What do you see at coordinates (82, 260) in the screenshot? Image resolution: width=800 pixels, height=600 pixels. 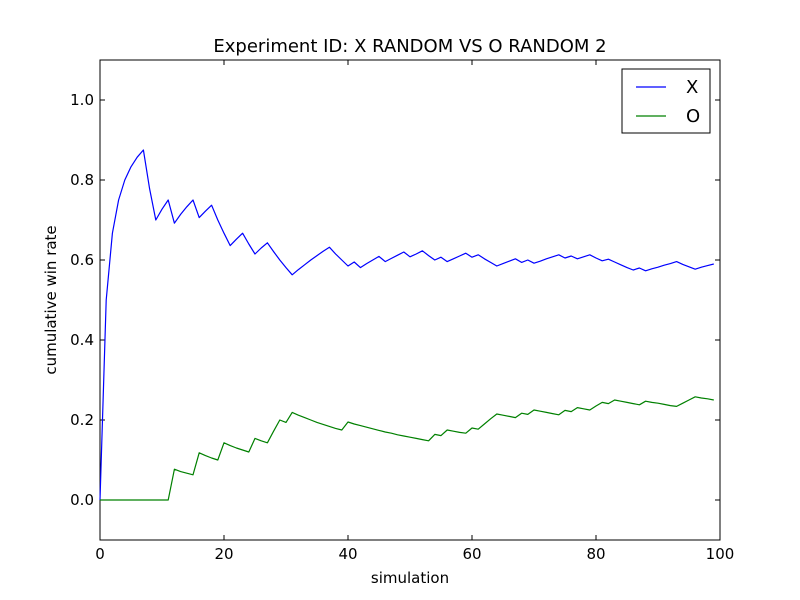 I see `y-tick-label: 0.6` at bounding box center [82, 260].